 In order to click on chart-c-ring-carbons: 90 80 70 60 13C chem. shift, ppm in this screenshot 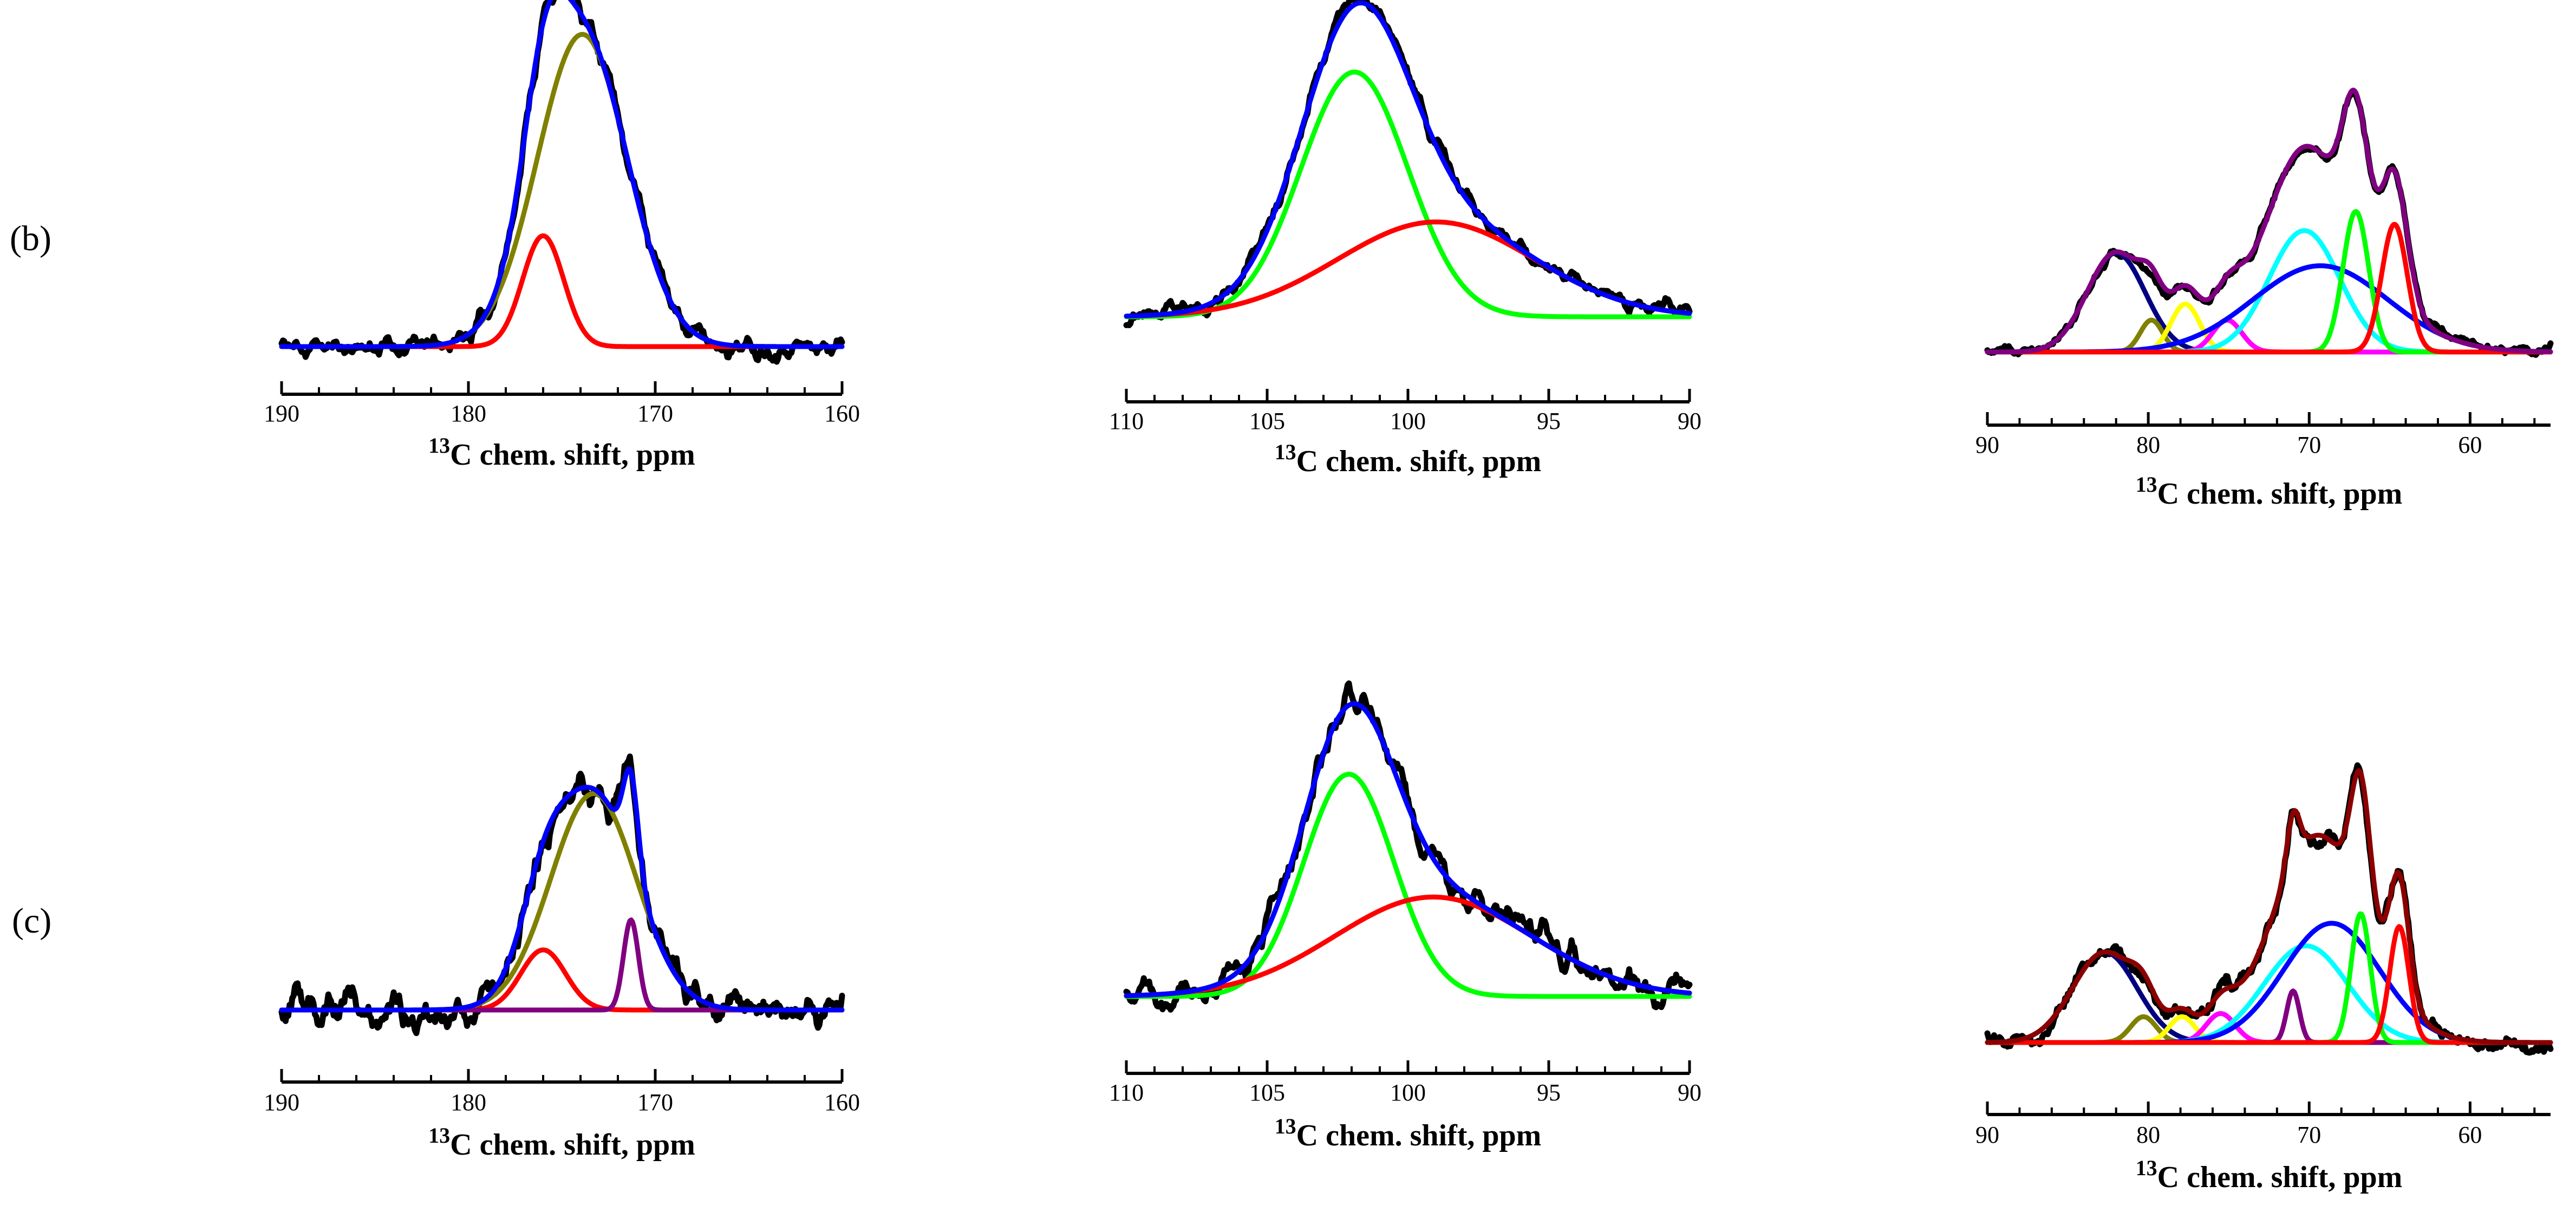, I will do `click(2264, 978)`.